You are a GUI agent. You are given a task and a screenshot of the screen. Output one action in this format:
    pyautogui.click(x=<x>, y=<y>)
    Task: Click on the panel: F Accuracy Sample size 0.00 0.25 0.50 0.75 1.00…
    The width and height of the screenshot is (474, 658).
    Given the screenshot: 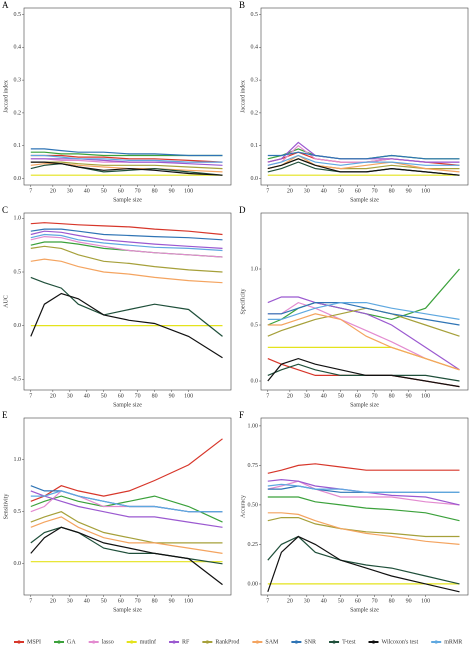 What is the action you would take?
    pyautogui.click(x=354, y=511)
    